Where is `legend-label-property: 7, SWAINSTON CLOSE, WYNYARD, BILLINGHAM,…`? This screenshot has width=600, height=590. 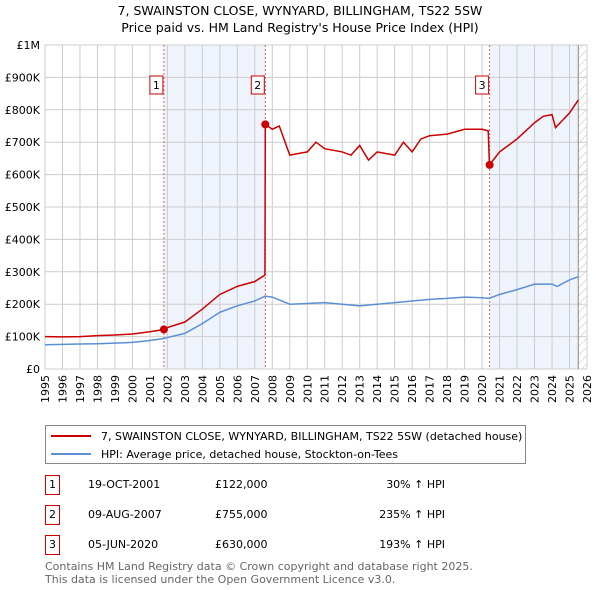
legend-label-property: 7, SWAINSTON CLOSE, WYNYARD, BILLINGHAM,… is located at coordinates (312, 436).